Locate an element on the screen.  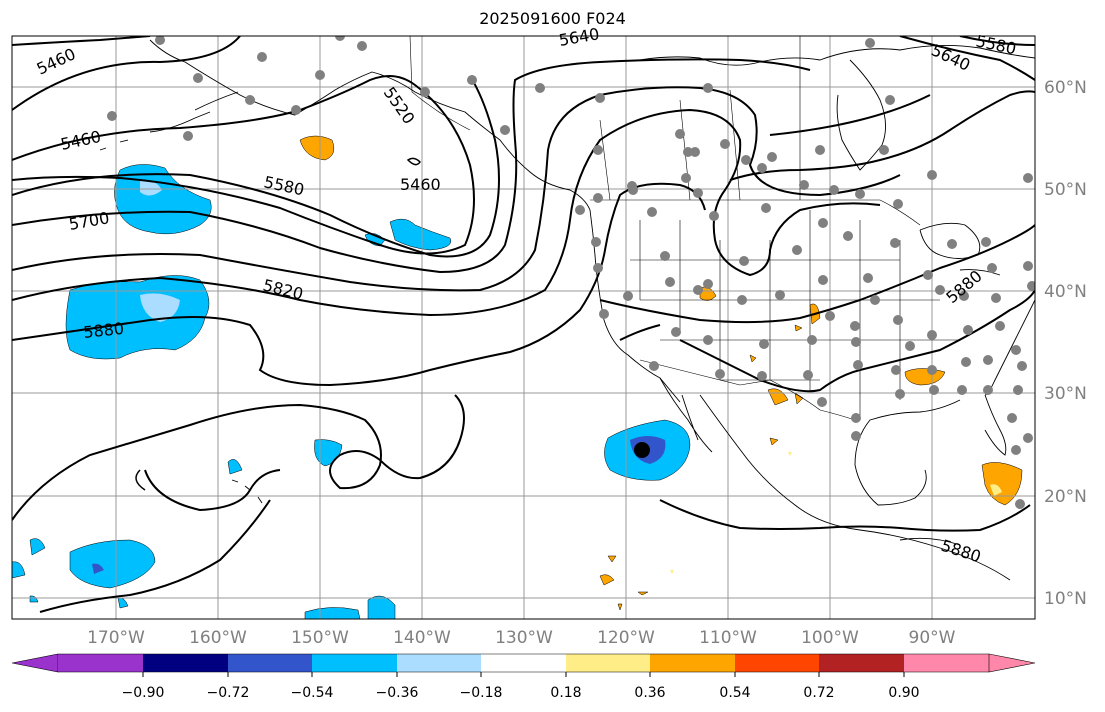
lat-tick-label: 20°N is located at coordinates (1065, 497).